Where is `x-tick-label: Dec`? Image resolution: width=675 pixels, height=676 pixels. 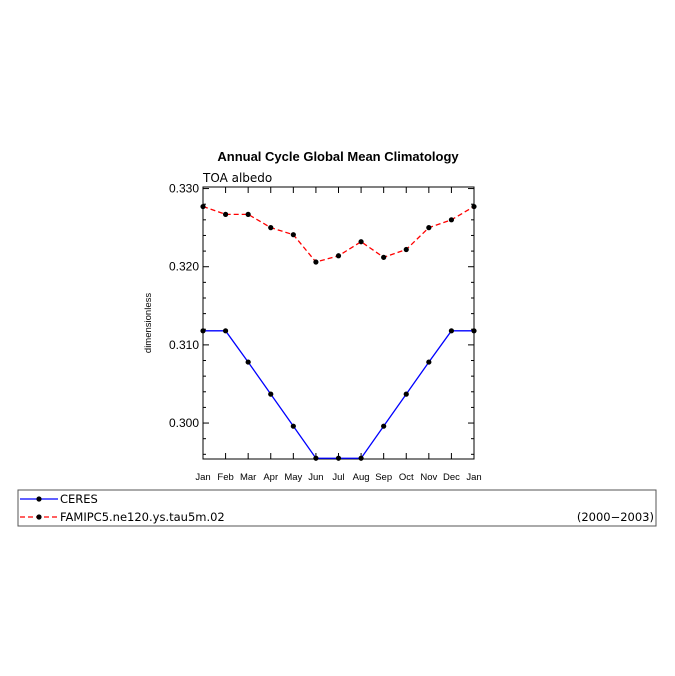 x-tick-label: Dec is located at coordinates (451, 477).